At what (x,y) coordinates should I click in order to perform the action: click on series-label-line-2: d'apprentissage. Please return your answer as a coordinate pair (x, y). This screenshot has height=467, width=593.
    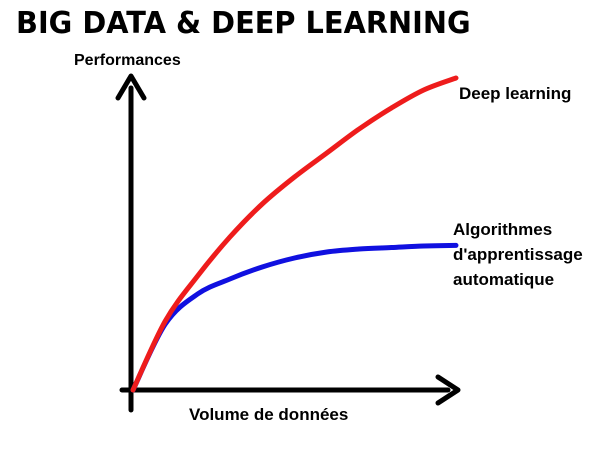
    Looking at the image, I should click on (518, 254).